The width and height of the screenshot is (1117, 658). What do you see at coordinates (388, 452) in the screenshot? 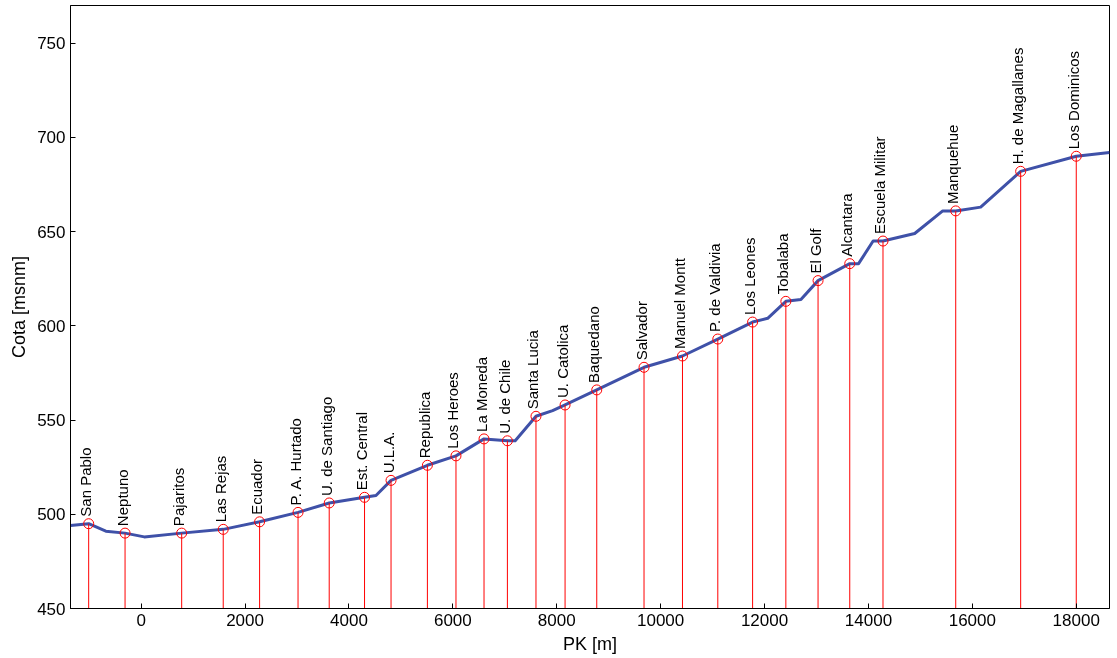
I see `annotation: U.L.A.` at bounding box center [388, 452].